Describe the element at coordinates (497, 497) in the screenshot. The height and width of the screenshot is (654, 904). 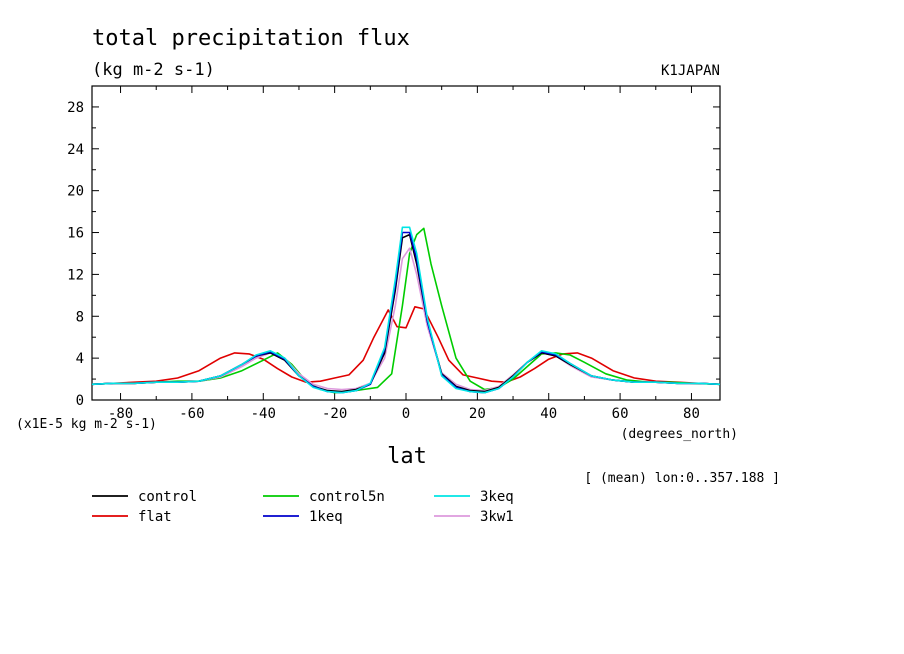
I see `legend-label-3keq: 3keq` at that location.